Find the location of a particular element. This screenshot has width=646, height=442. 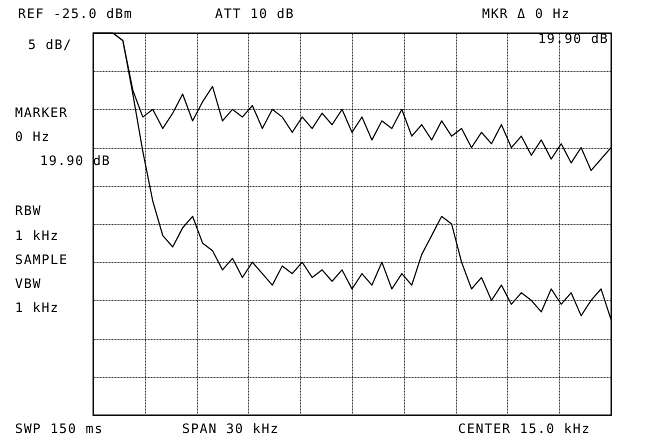

text: REF -25.0 dBm is located at coordinates (75, 15).